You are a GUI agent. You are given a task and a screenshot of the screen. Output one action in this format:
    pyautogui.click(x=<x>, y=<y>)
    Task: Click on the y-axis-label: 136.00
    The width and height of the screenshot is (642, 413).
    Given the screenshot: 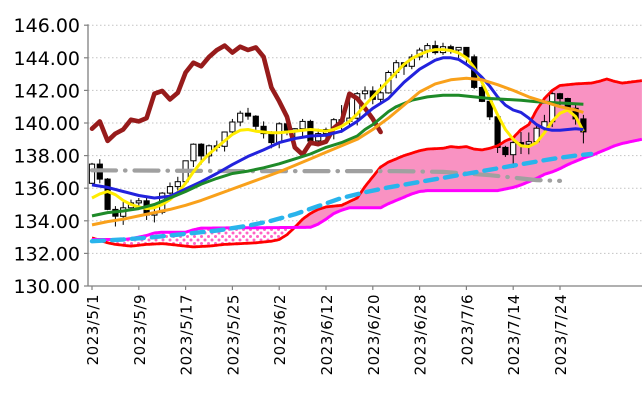 What is the action you would take?
    pyautogui.click(x=47, y=189)
    